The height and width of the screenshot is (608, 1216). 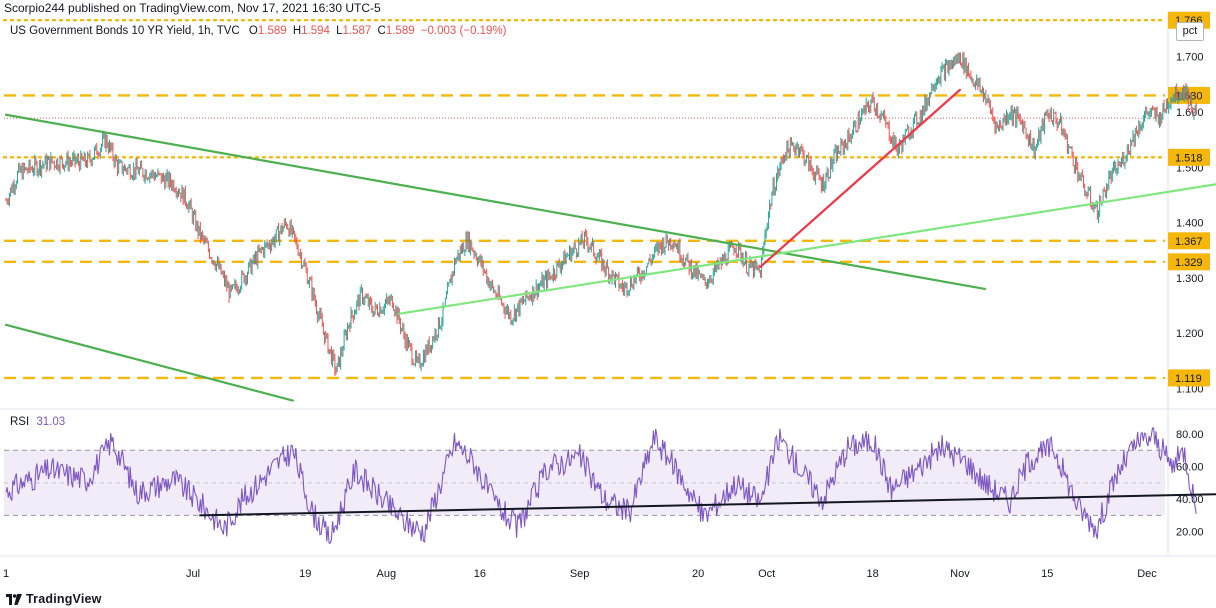 I want to click on level-price-label: 1.630, so click(x=1189, y=96).